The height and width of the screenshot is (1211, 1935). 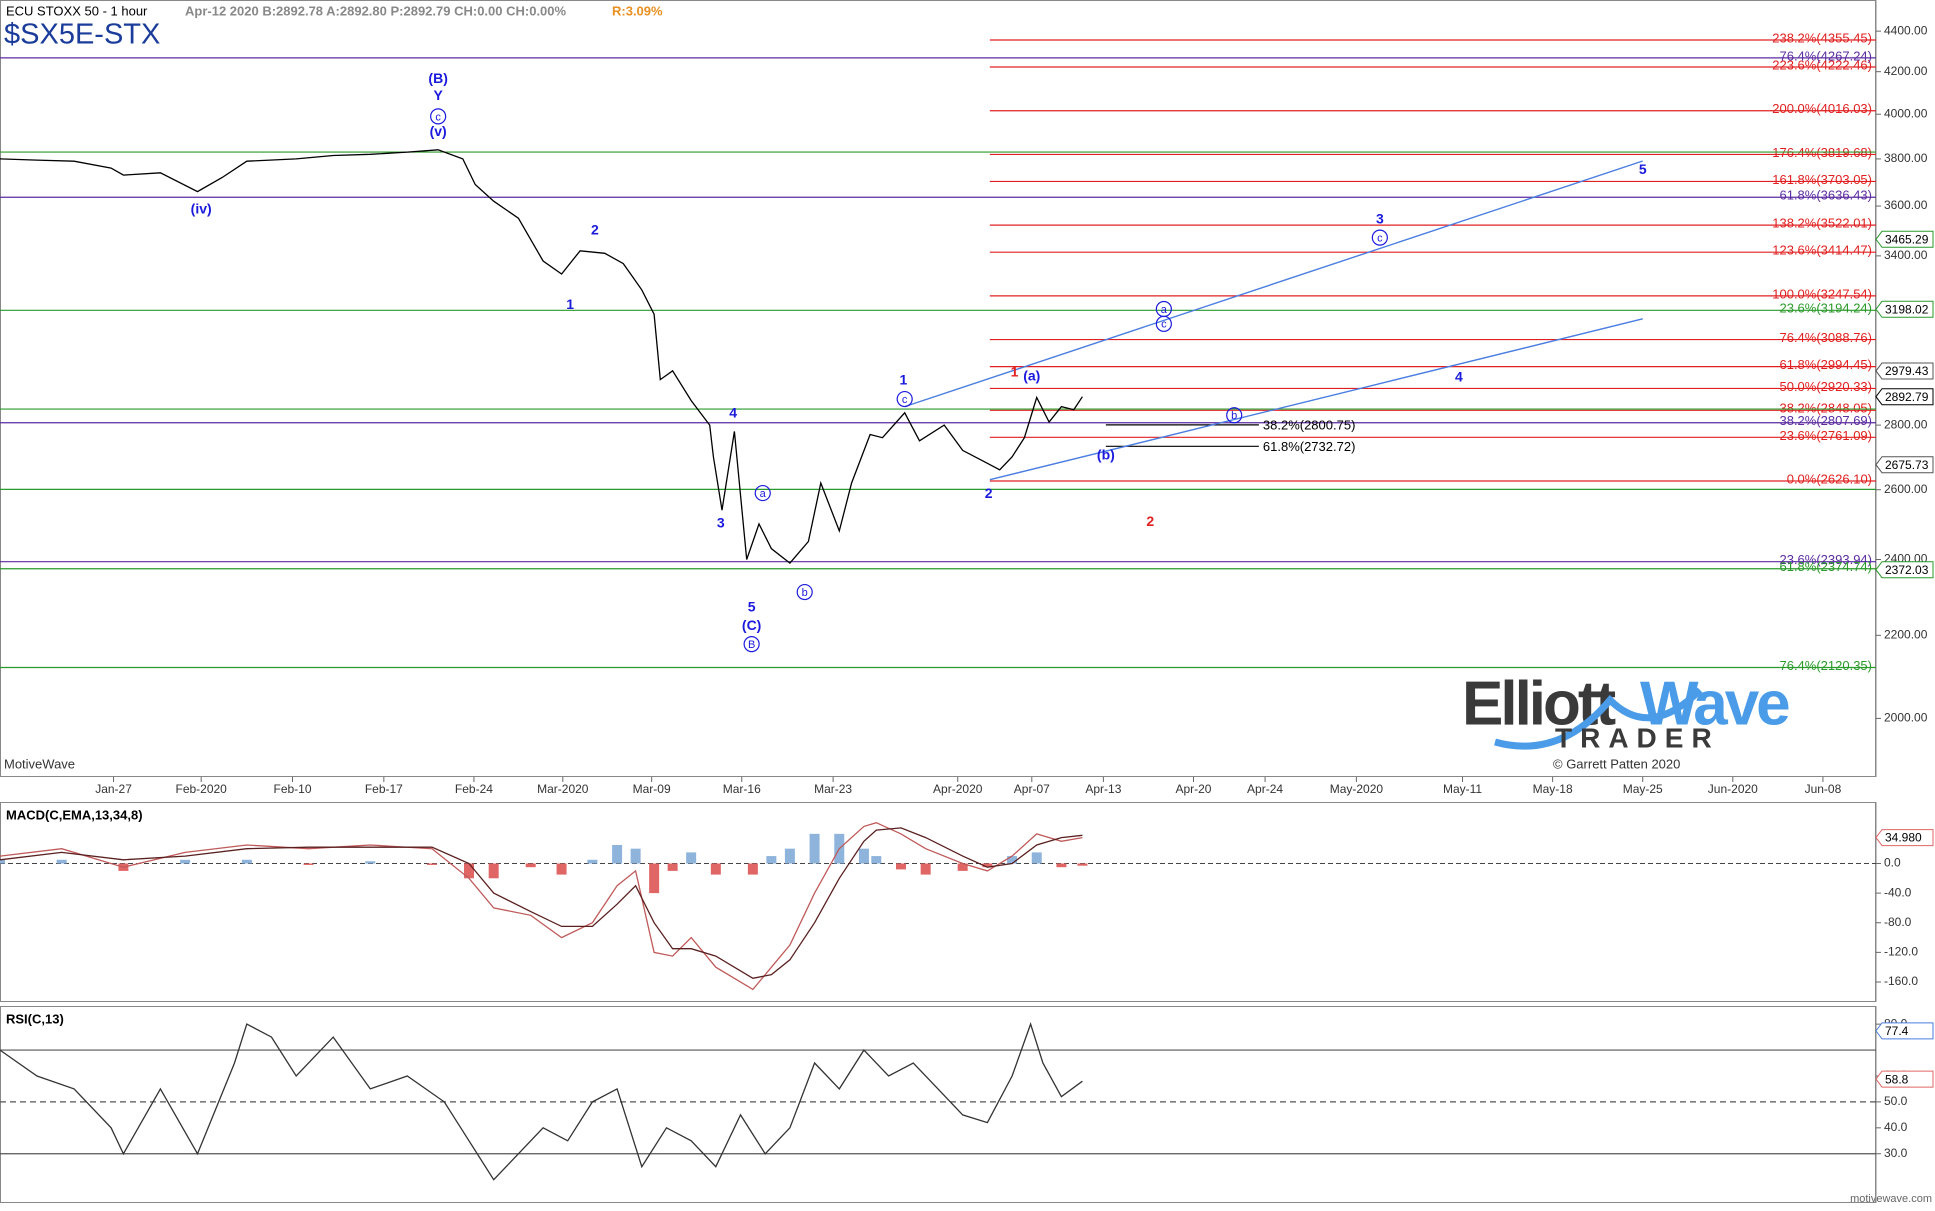 I want to click on wave-text: 5, so click(x=752, y=607).